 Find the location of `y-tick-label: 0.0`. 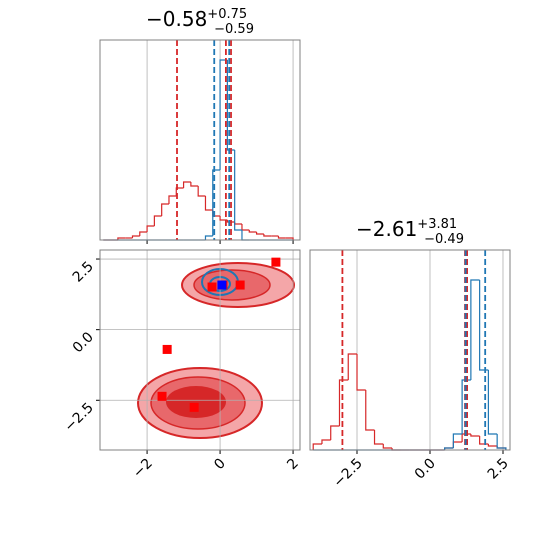

y-tick-label: 0.0 is located at coordinates (83, 342).